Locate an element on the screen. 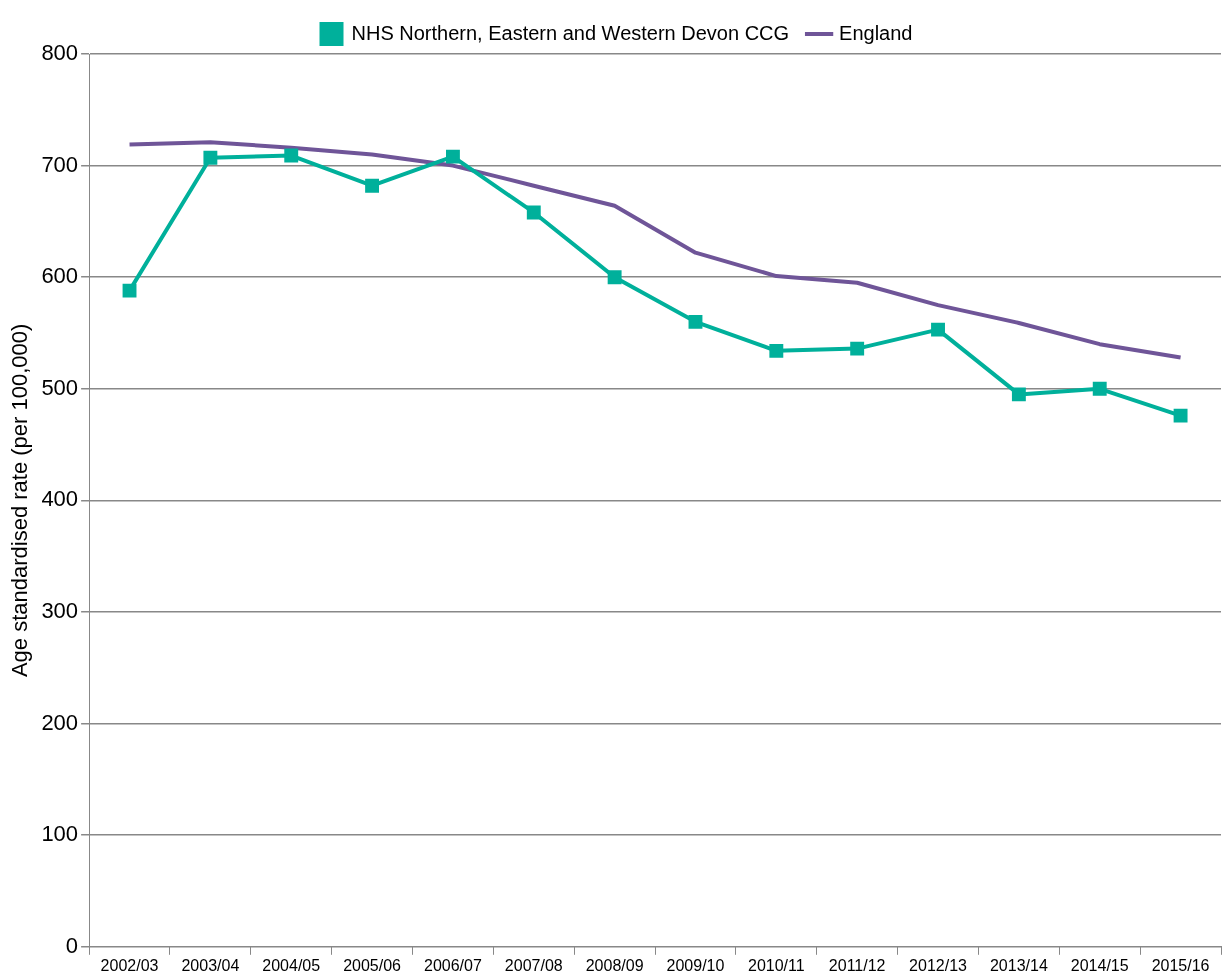 The width and height of the screenshot is (1232, 978). x-tick-label: 2003/04 is located at coordinates (210, 965).